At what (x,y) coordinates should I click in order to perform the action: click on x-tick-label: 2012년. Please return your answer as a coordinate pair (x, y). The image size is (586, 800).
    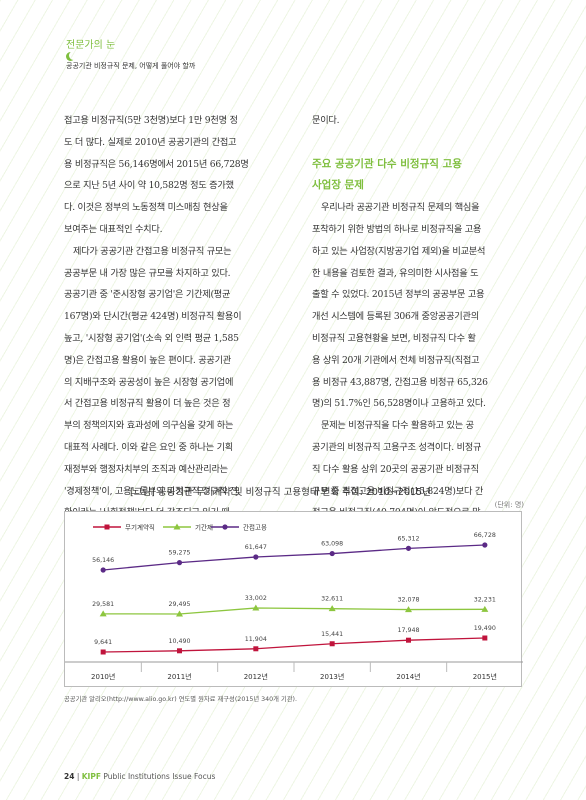
    Looking at the image, I should click on (256, 676).